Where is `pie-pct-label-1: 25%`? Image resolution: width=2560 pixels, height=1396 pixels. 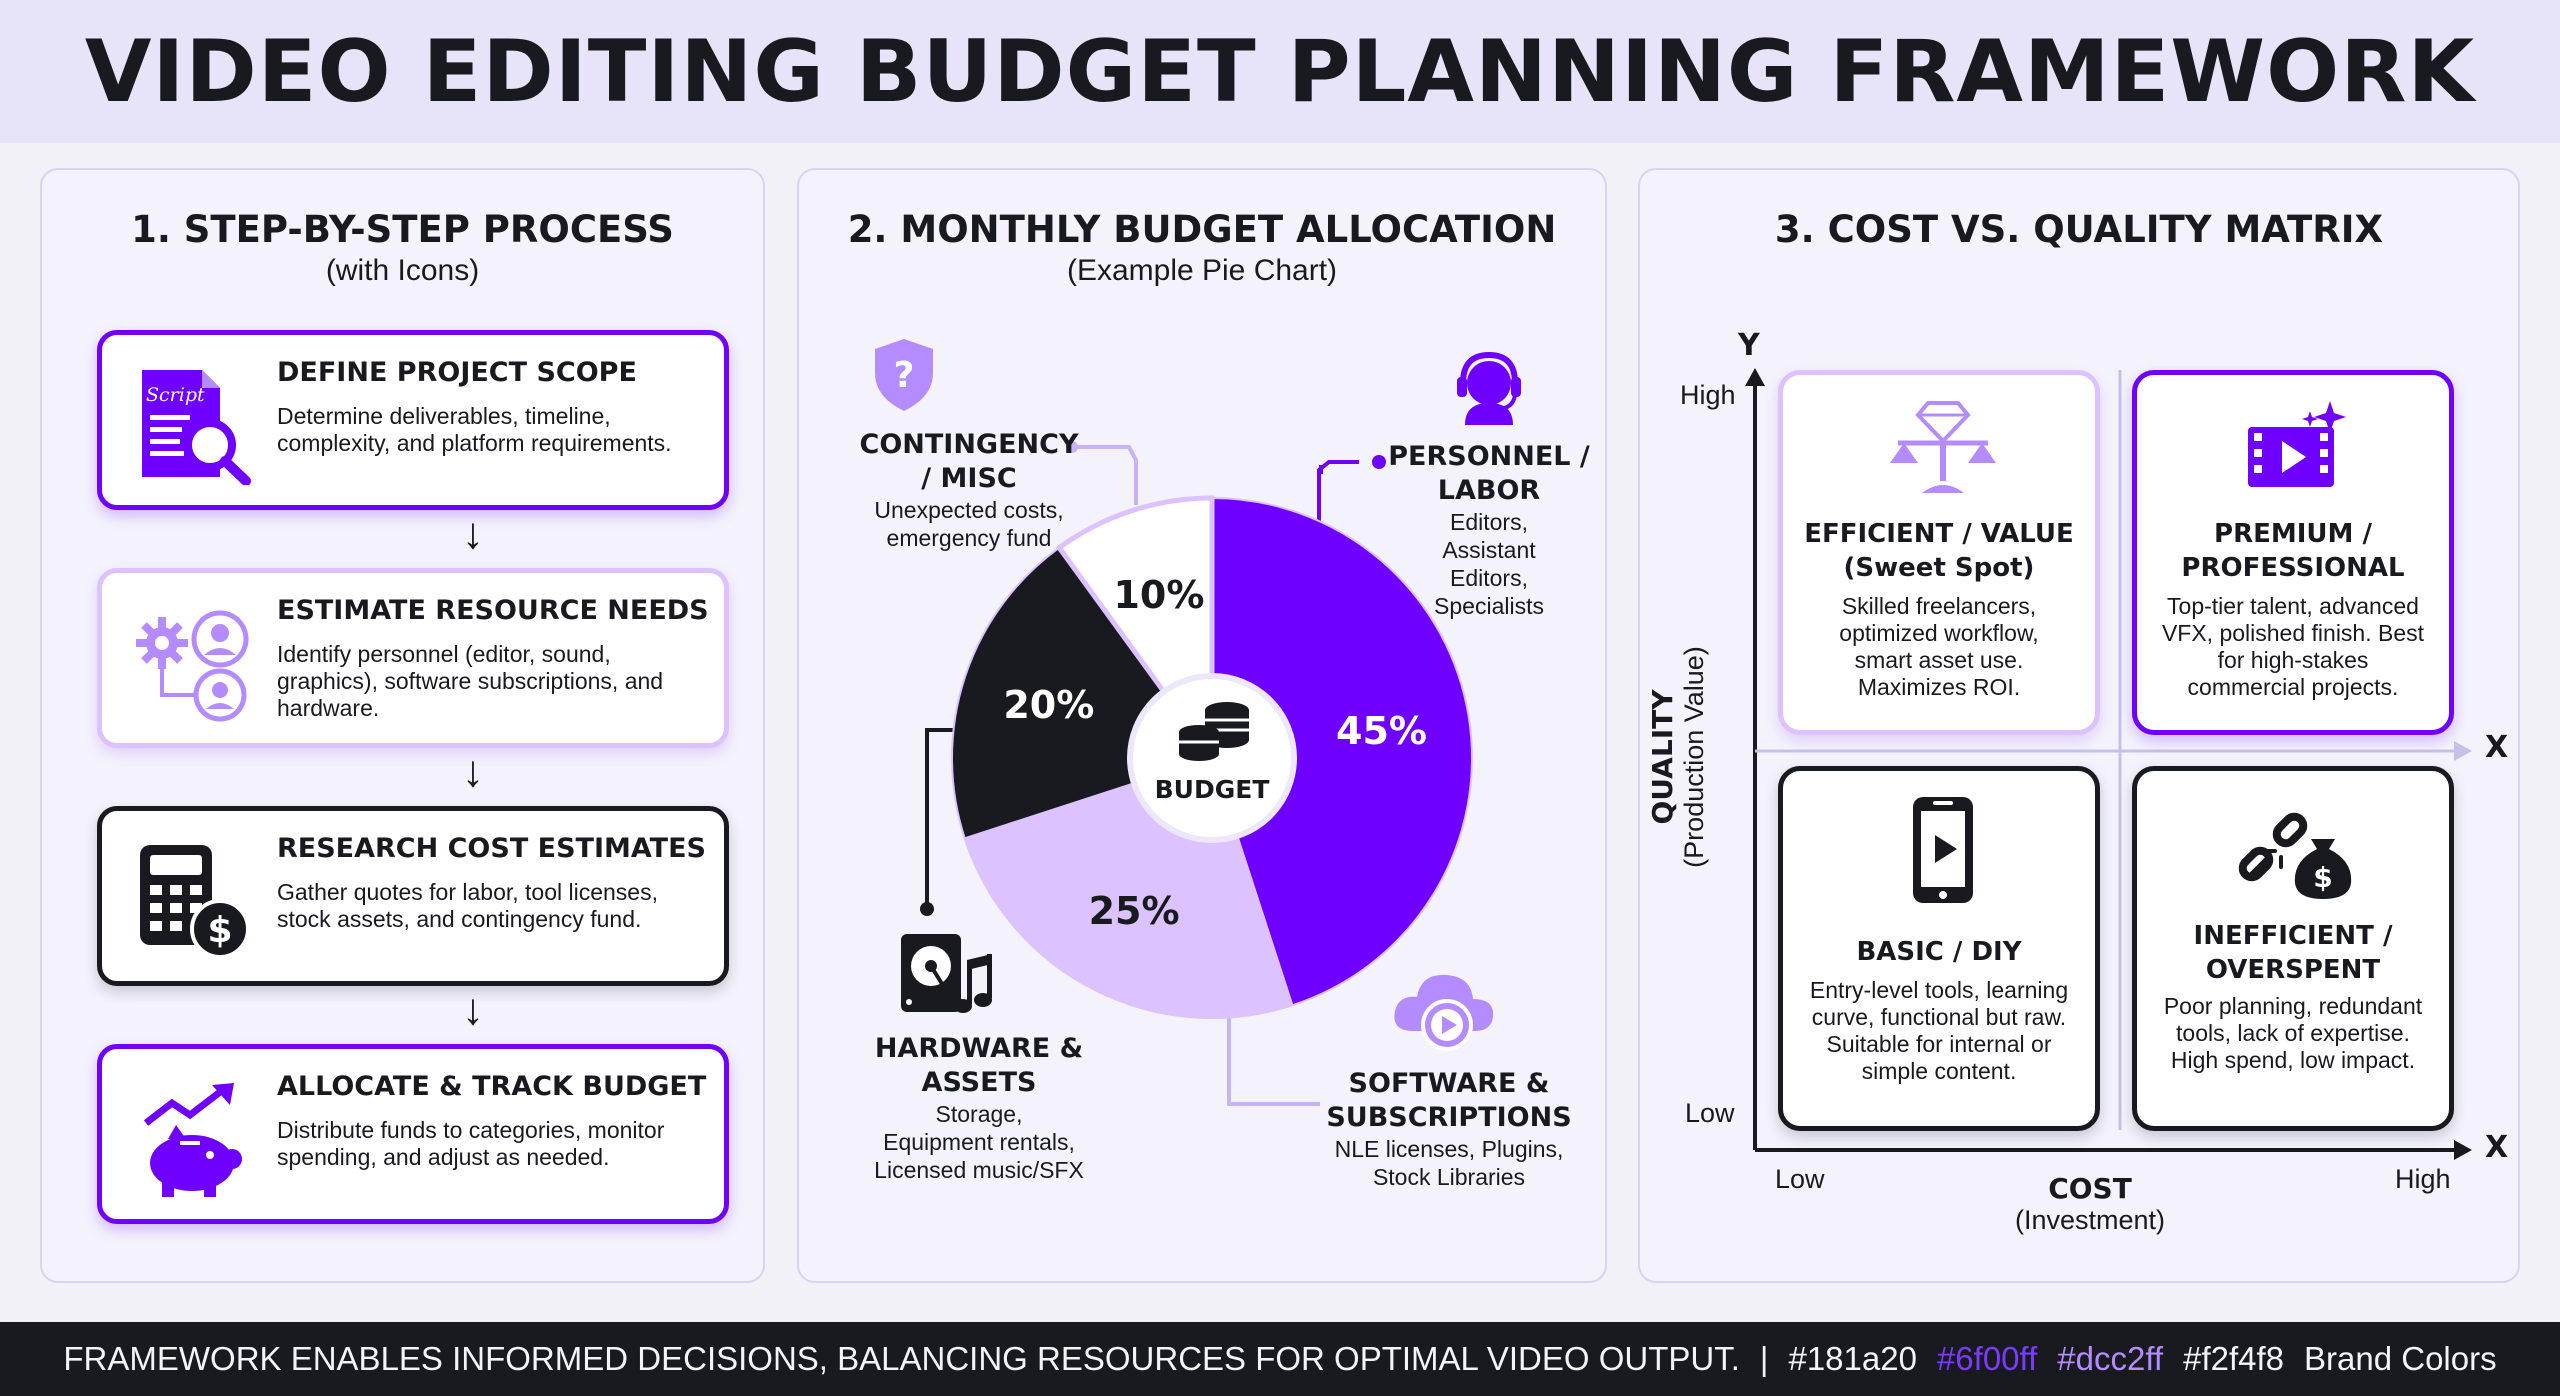
pie-pct-label-1: 25% is located at coordinates (1134, 911).